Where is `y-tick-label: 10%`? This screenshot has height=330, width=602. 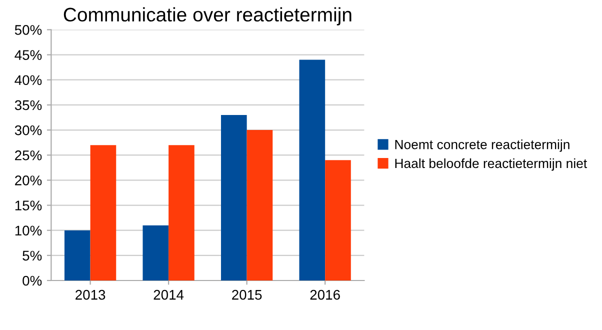
y-tick-label: 10% is located at coordinates (28, 231).